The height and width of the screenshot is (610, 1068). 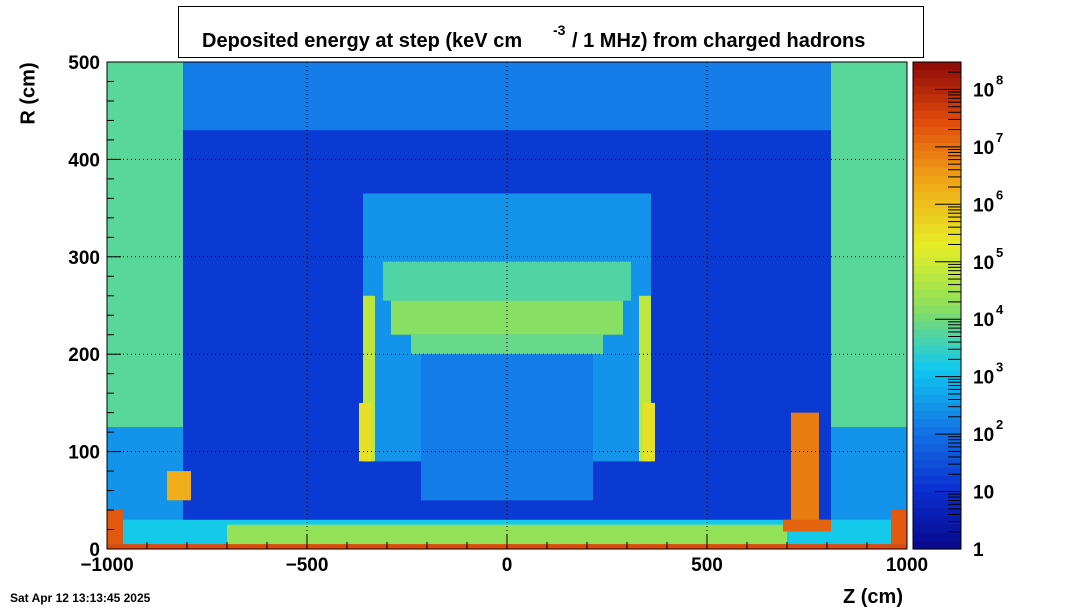 I want to click on colorbar-label-exponent-4: 4, so click(x=1000, y=309).